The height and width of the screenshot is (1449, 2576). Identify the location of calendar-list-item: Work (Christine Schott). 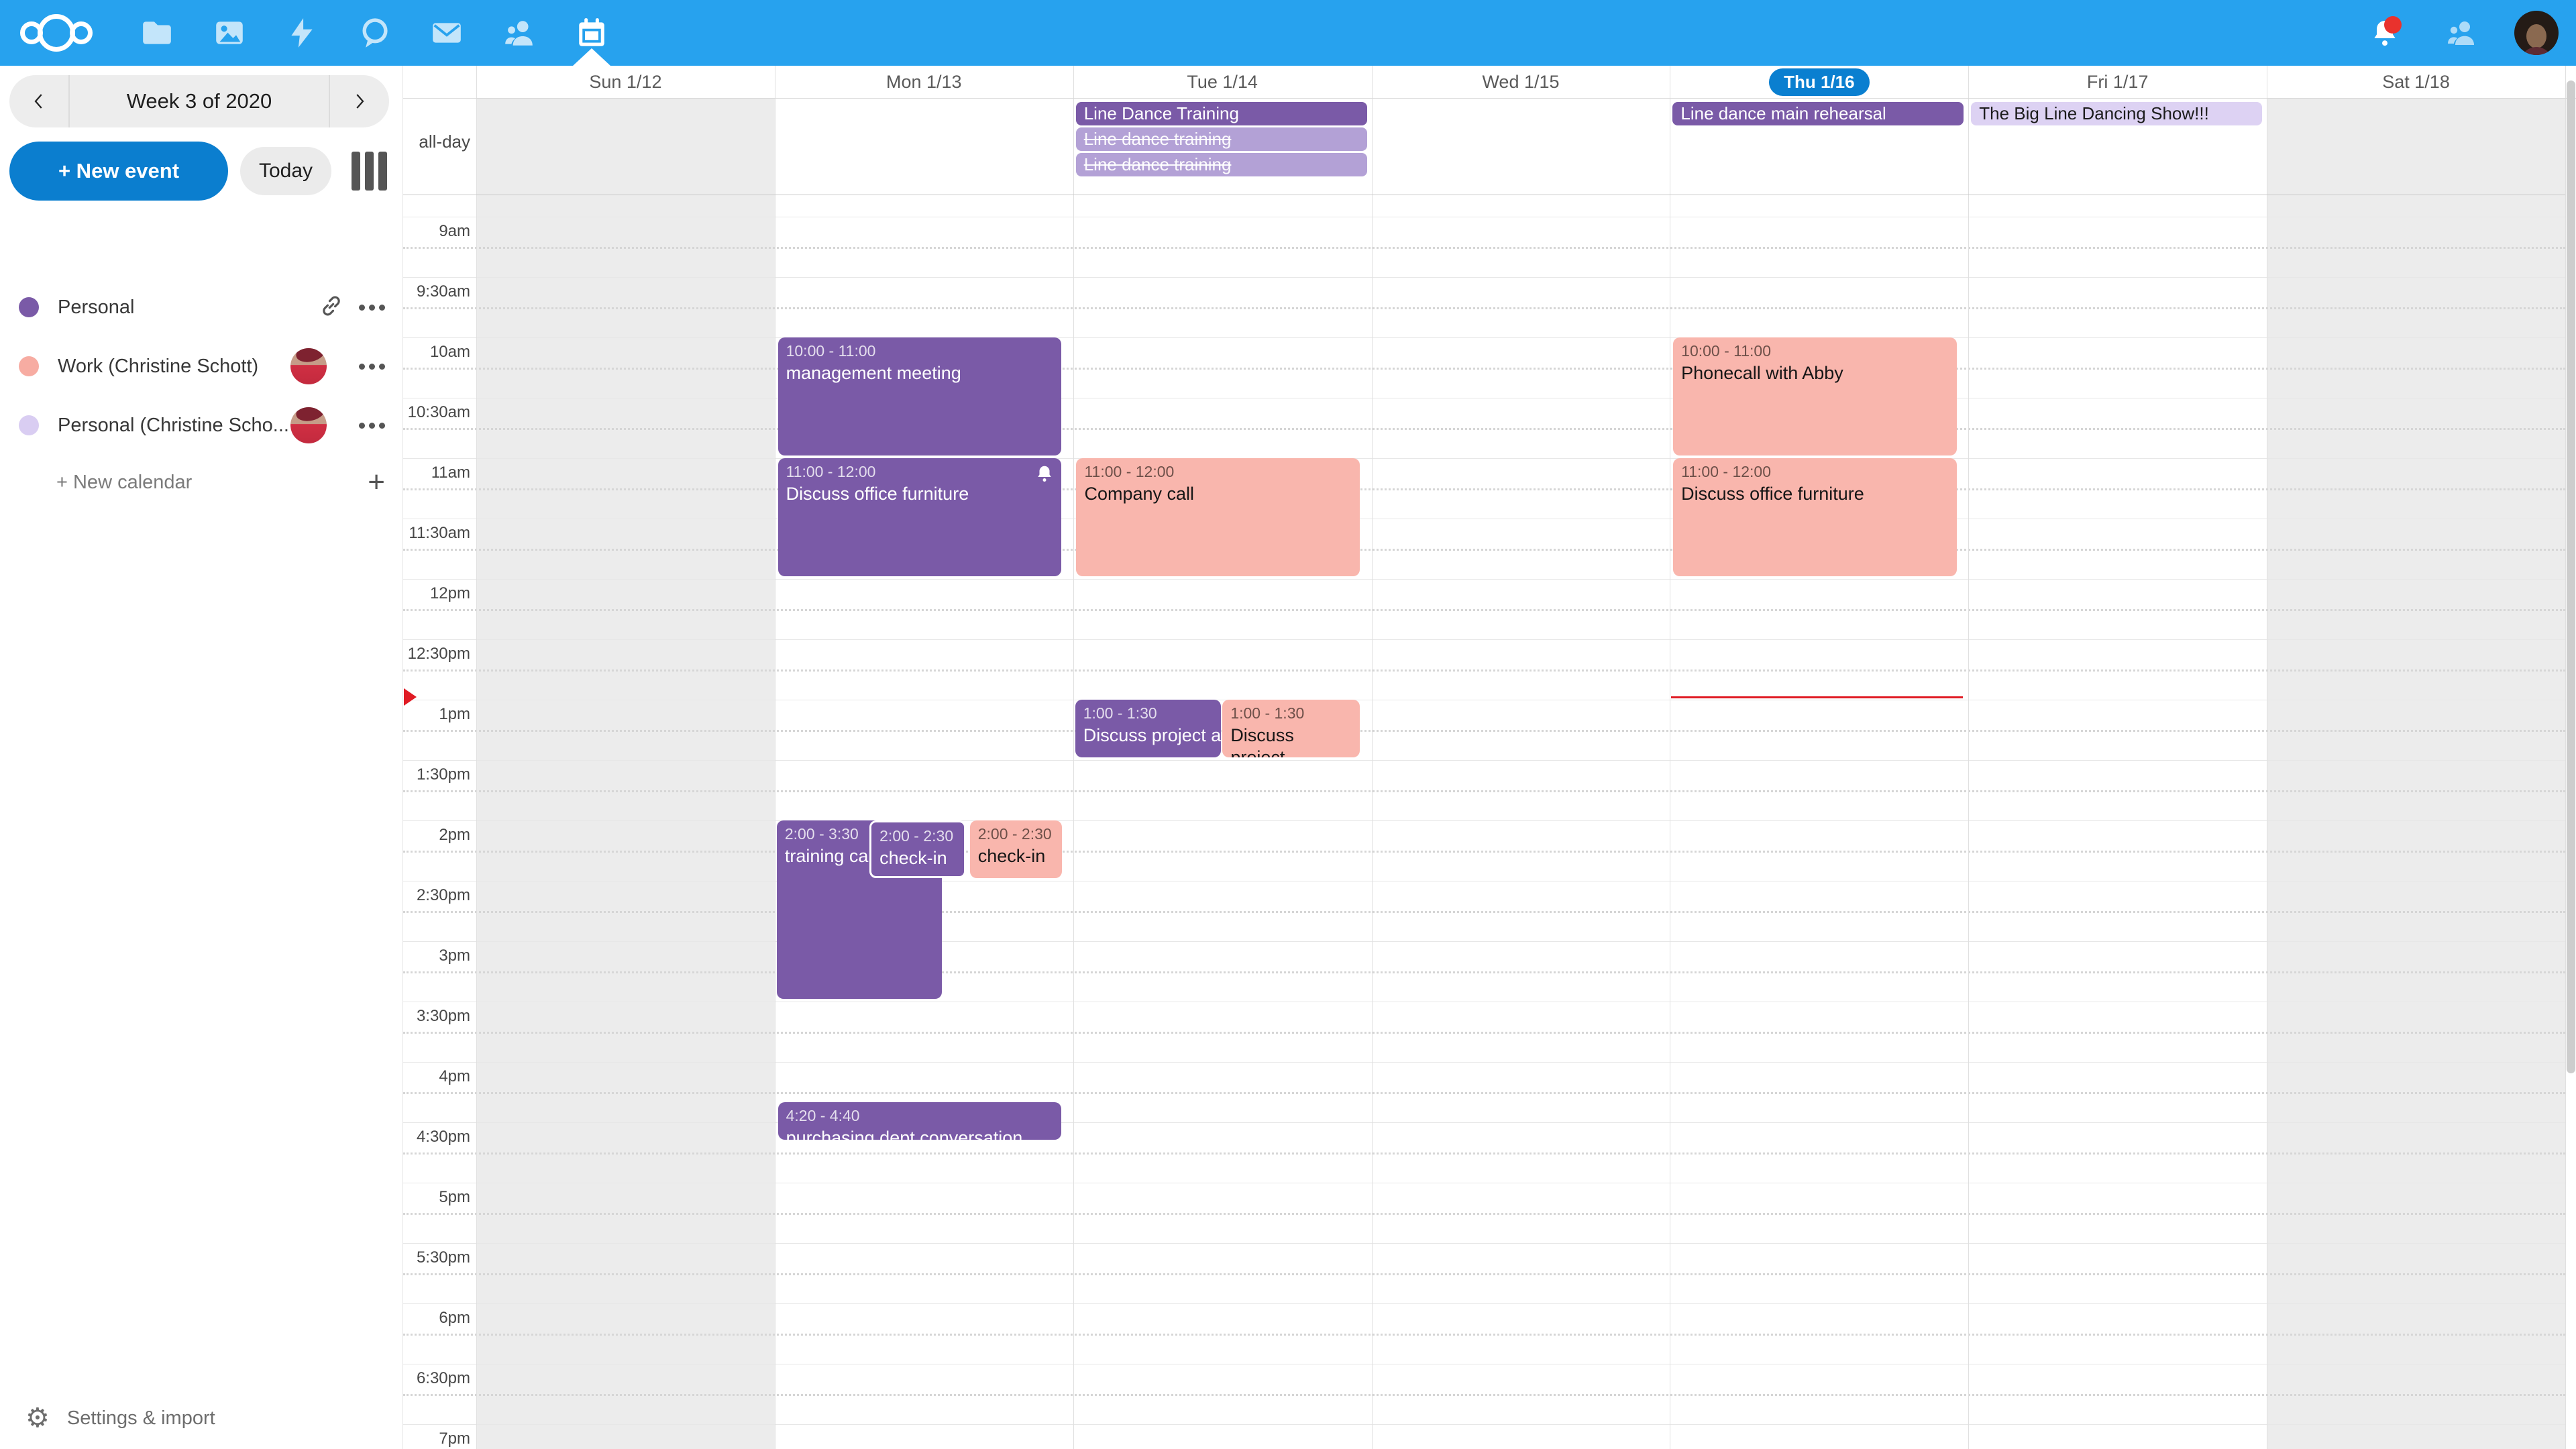
(201, 366).